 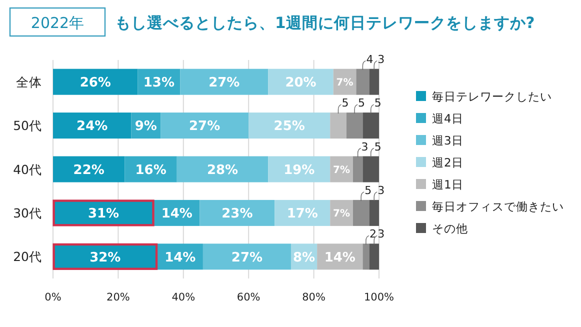 What do you see at coordinates (29, 82) in the screenshot?
I see `y-tick-label: 全体` at bounding box center [29, 82].